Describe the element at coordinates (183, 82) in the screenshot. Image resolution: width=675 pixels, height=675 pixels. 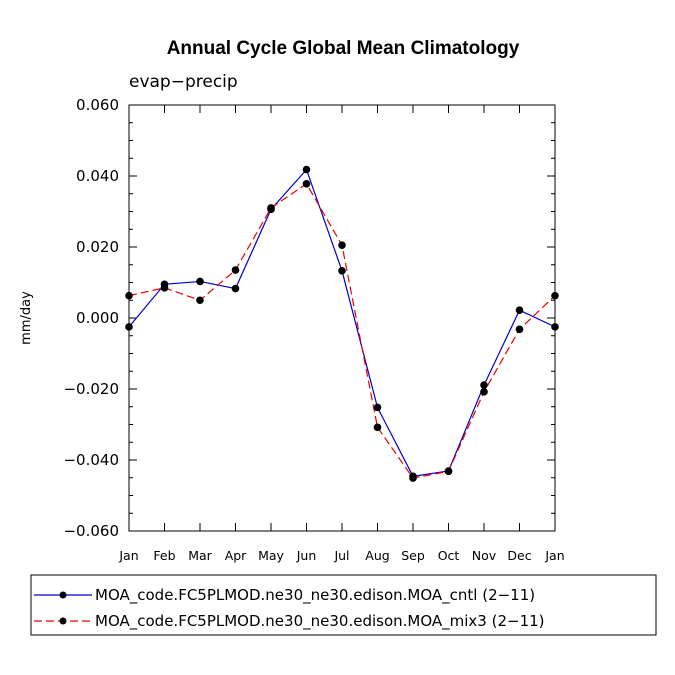
I see `chart-subtitle: evap−precip` at that location.